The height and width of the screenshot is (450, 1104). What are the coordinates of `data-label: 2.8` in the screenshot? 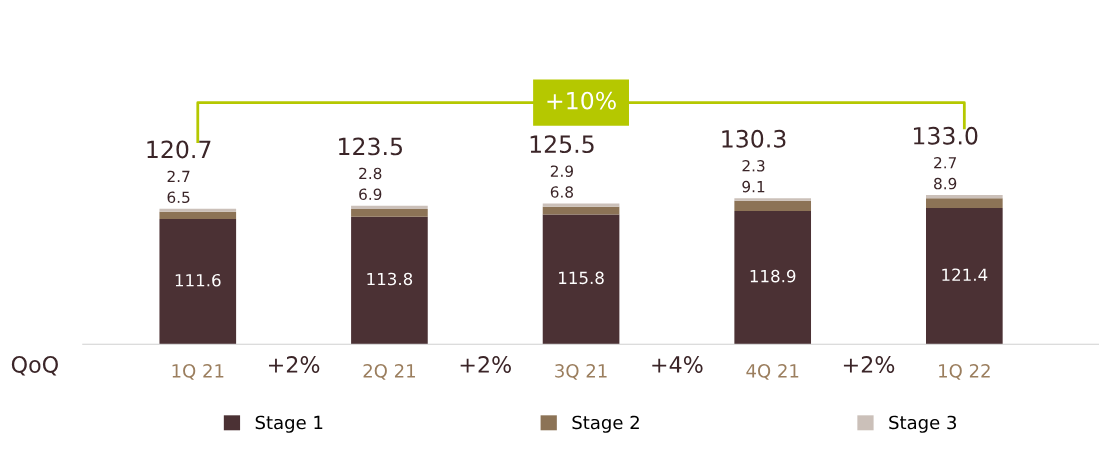 It's located at (370, 173).